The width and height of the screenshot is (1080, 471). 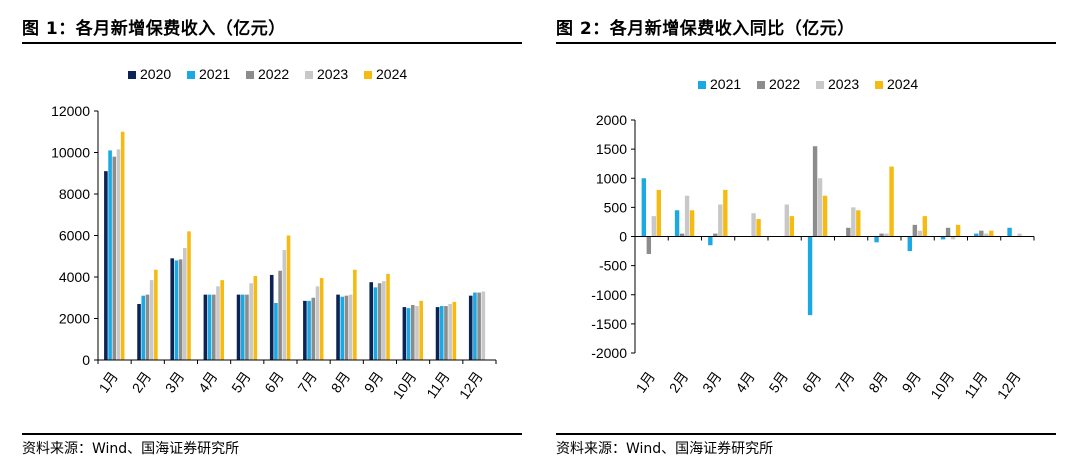 I want to click on legend-swatch-2022, so click(x=250, y=75).